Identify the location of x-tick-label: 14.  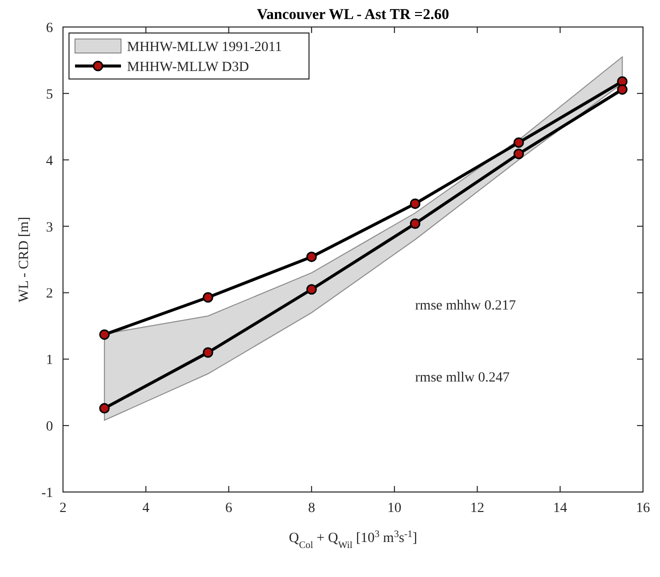
(560, 508).